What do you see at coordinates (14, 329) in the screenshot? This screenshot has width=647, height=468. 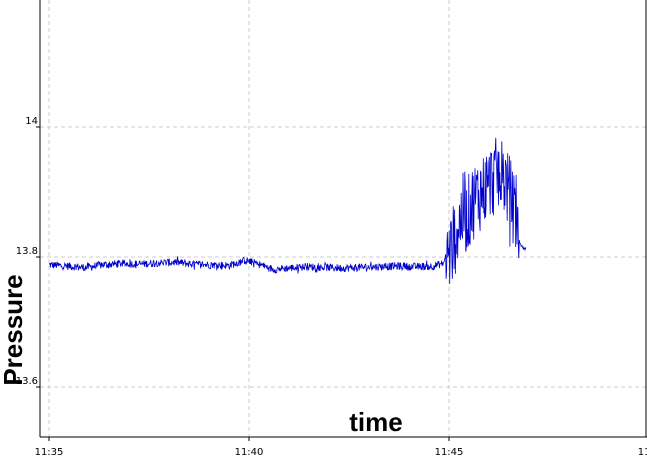 I see `y-axis-title: Pressure` at bounding box center [14, 329].